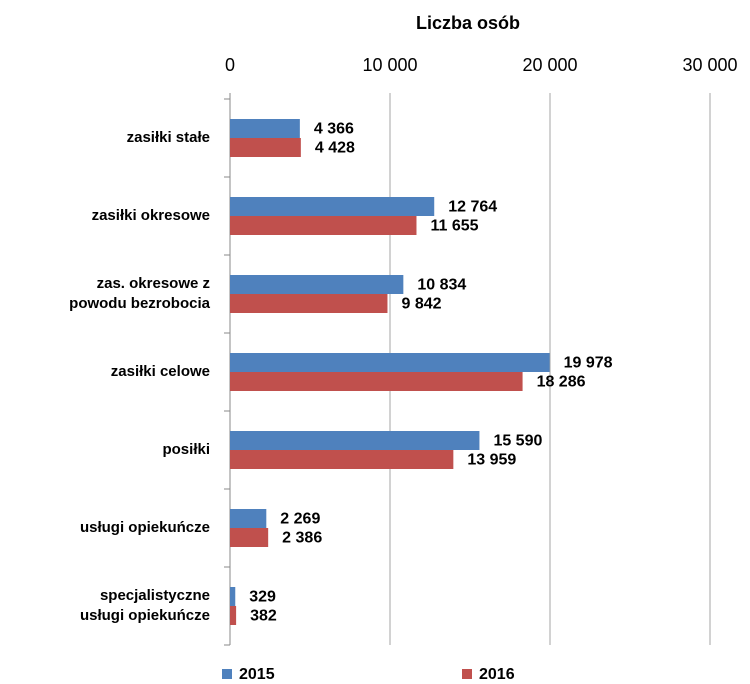  I want to click on data-label: 382, so click(263, 616).